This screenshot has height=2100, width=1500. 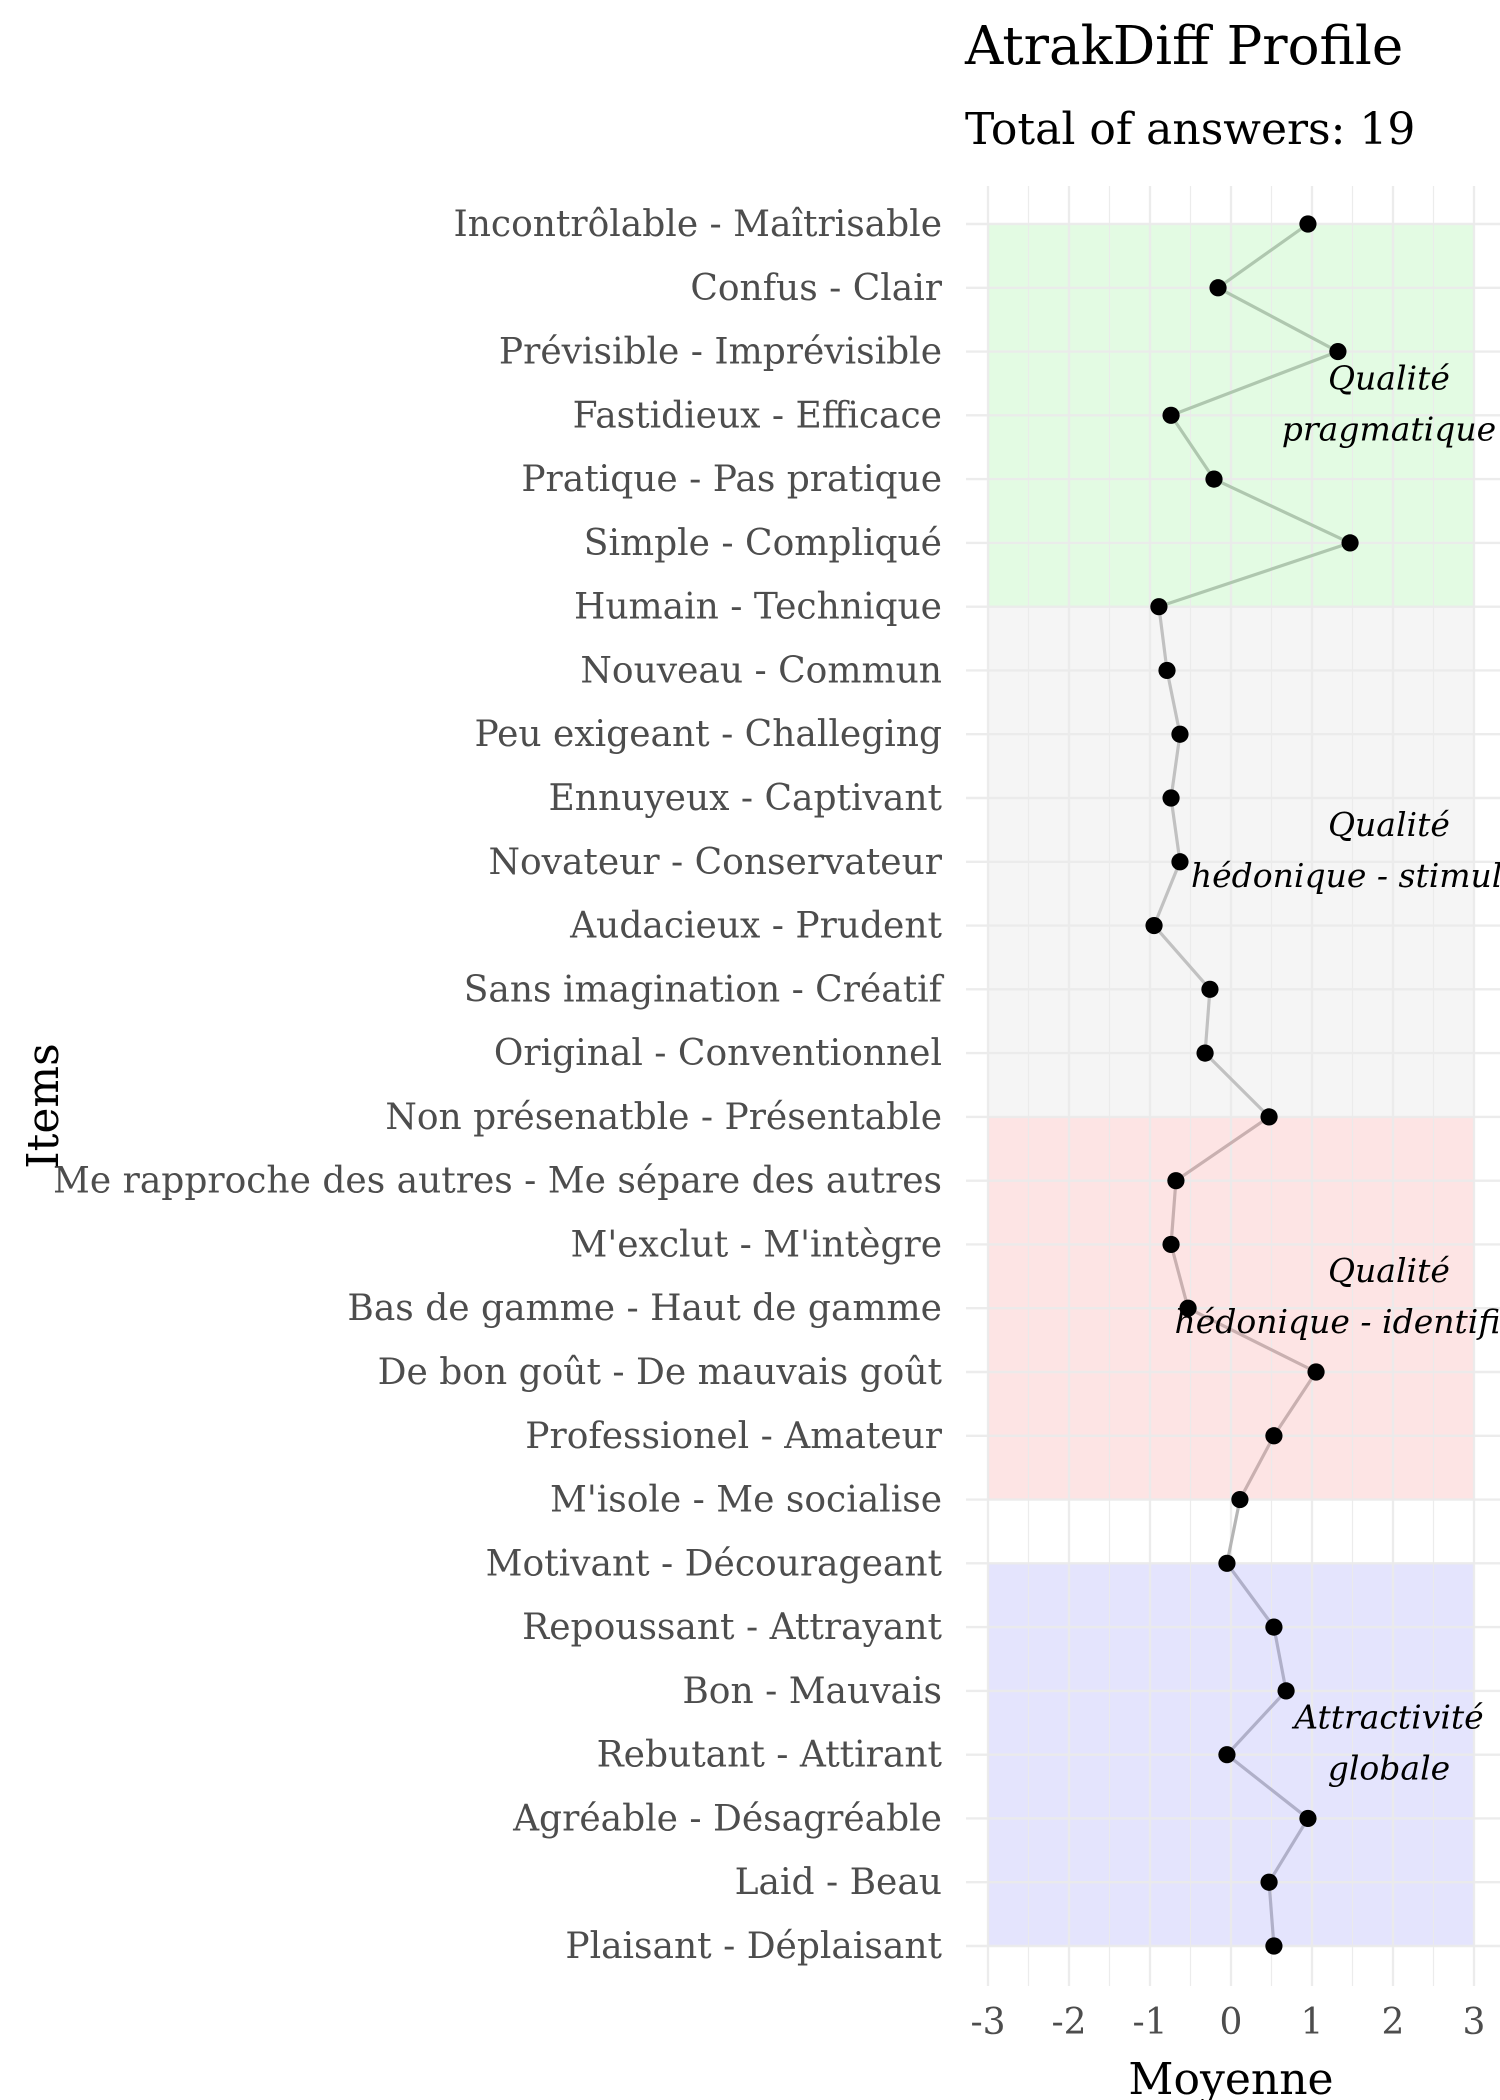 I want to click on chart-title: AtrakDiff Profile, so click(x=1183, y=46).